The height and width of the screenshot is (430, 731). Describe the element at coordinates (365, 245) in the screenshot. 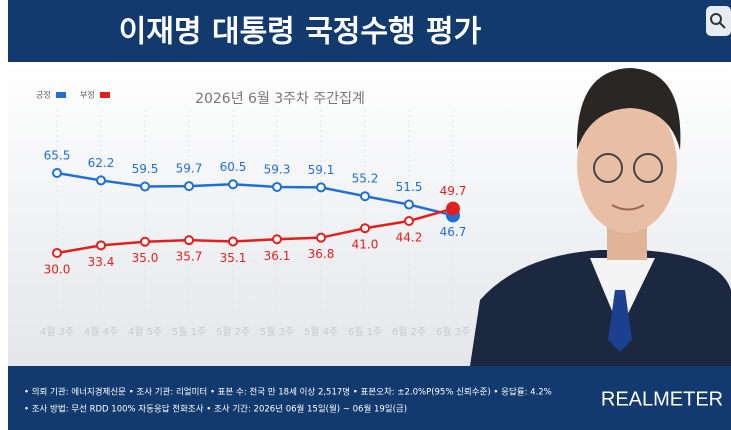

I see `data-label: 41.0` at that location.